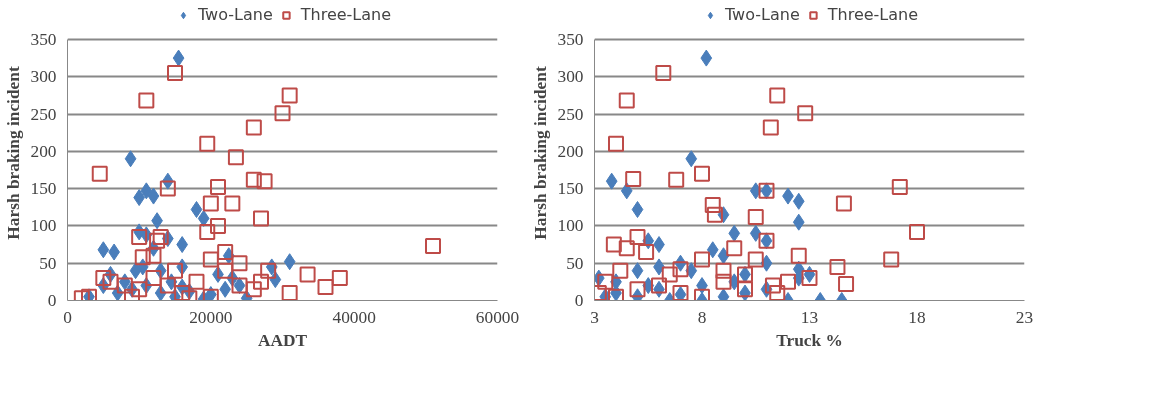  I want to click on x-axis-title: AADT, so click(282, 340).